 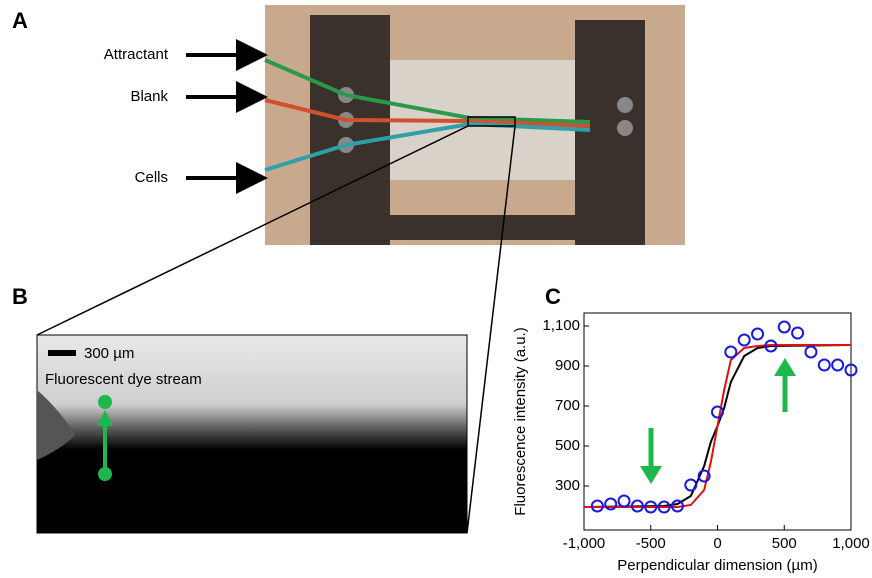 What do you see at coordinates (567, 405) in the screenshot?
I see `y-tick-label: 700` at bounding box center [567, 405].